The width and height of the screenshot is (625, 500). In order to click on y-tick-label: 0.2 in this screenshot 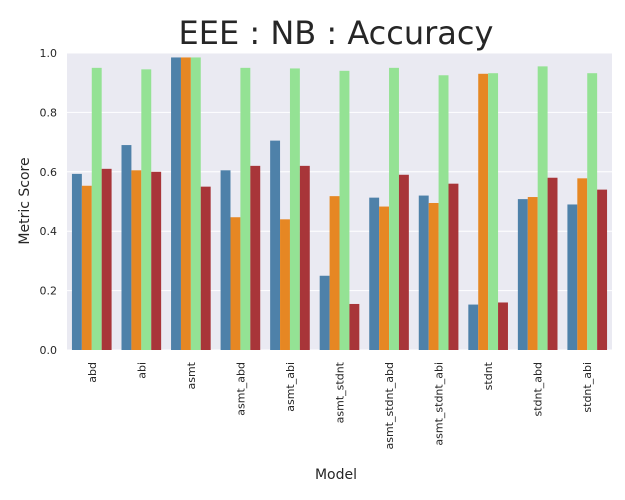, I will do `click(49, 291)`.